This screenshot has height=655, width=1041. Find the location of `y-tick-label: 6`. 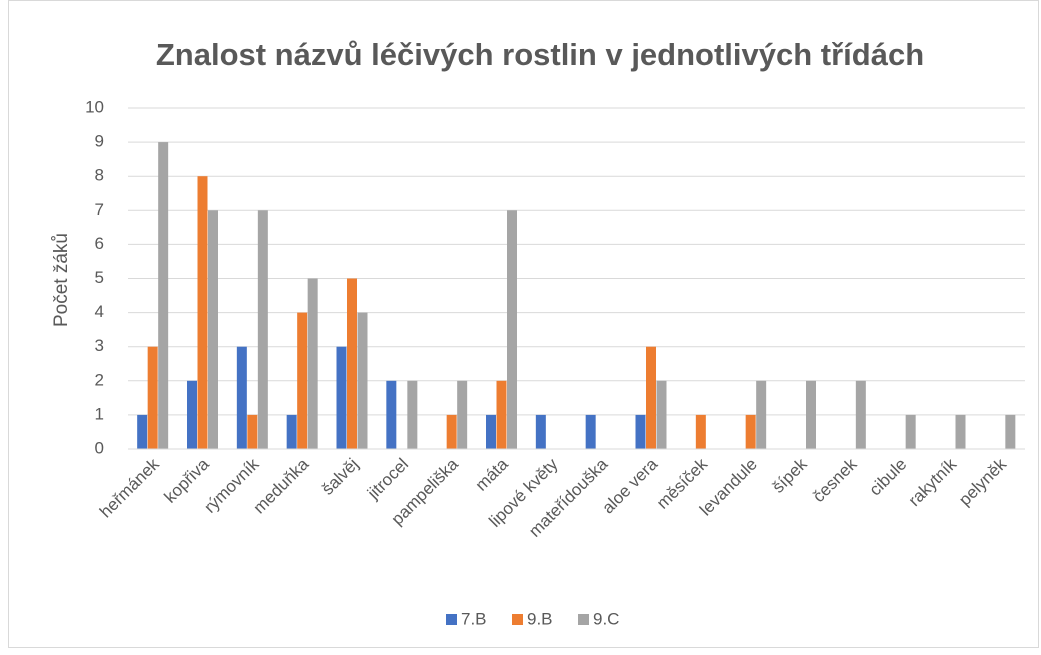

y-tick-label: 6 is located at coordinates (99, 243).